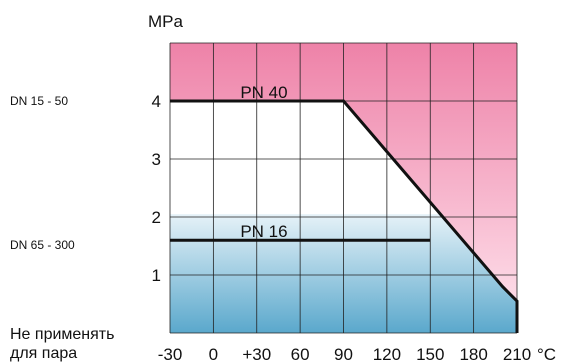 Image resolution: width=565 pixels, height=363 pixels. I want to click on y-tick-label: 1, so click(156, 275).